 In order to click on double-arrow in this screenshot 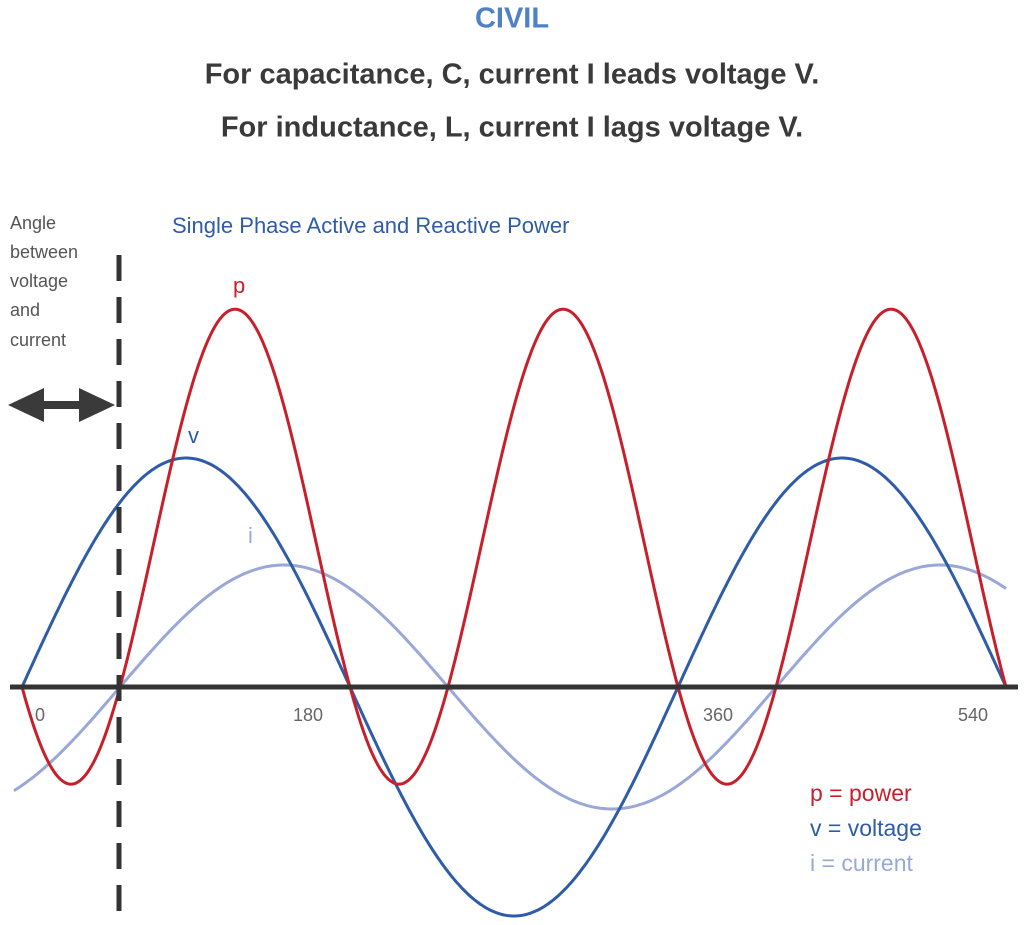, I will do `click(61, 405)`.